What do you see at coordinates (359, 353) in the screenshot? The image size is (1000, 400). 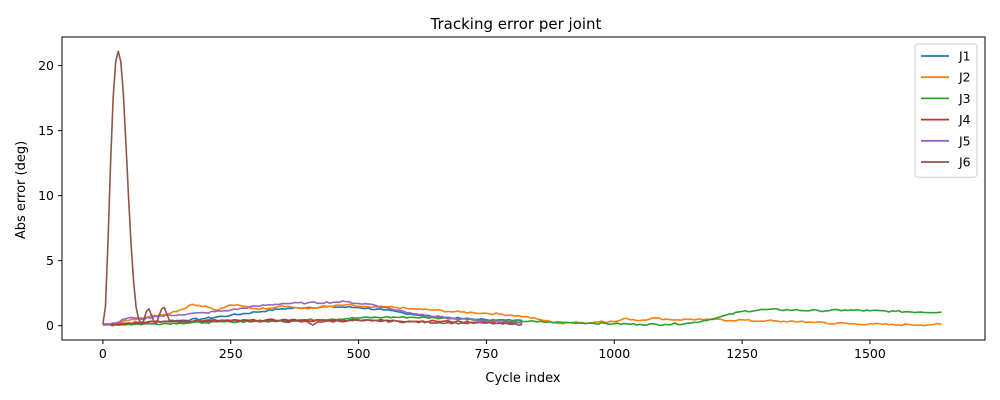 I see `x-tick-label: 500` at bounding box center [359, 353].